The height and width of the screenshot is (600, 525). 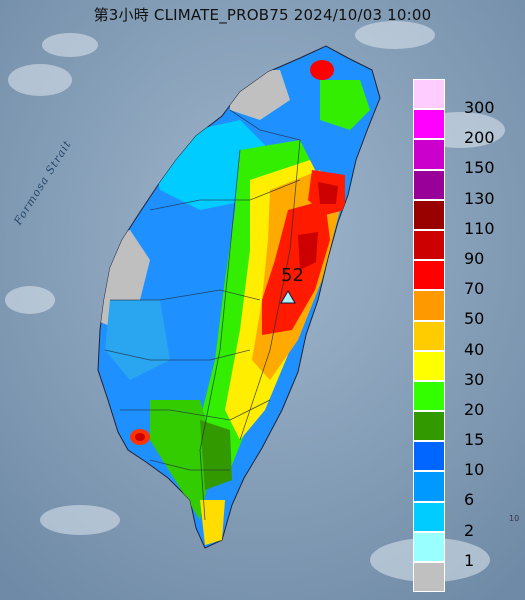 I want to click on legend-row: 15, so click(x=465, y=430).